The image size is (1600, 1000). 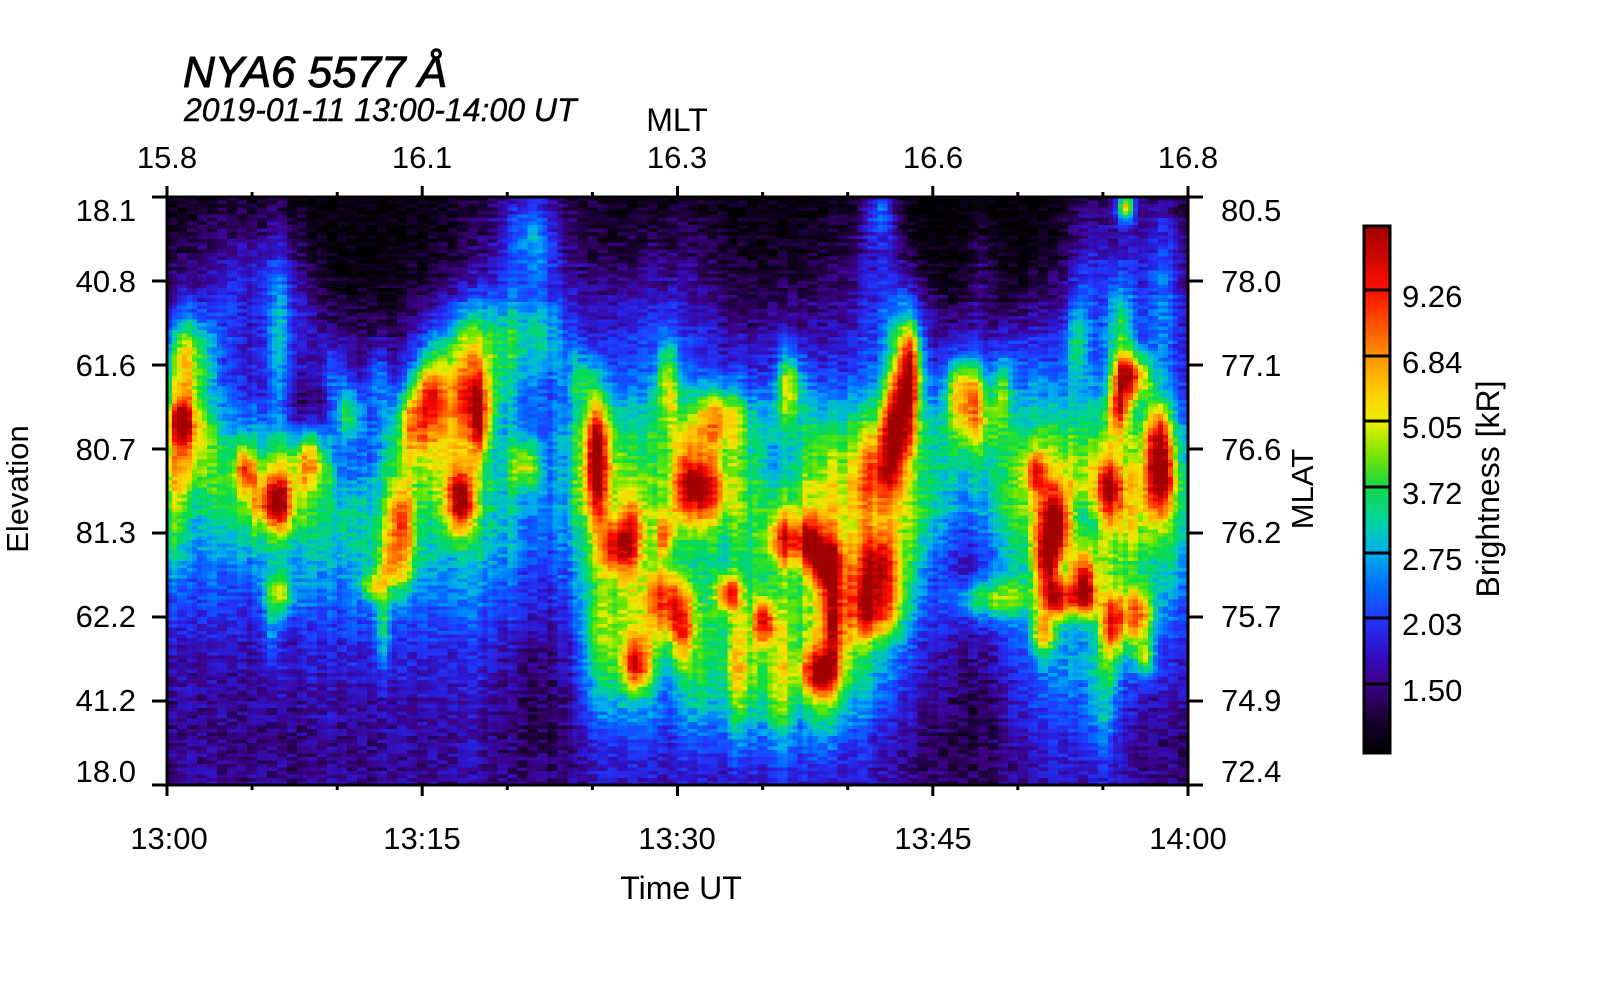 What do you see at coordinates (1251, 365) in the screenshot?
I see `svg-text: 77.1` at bounding box center [1251, 365].